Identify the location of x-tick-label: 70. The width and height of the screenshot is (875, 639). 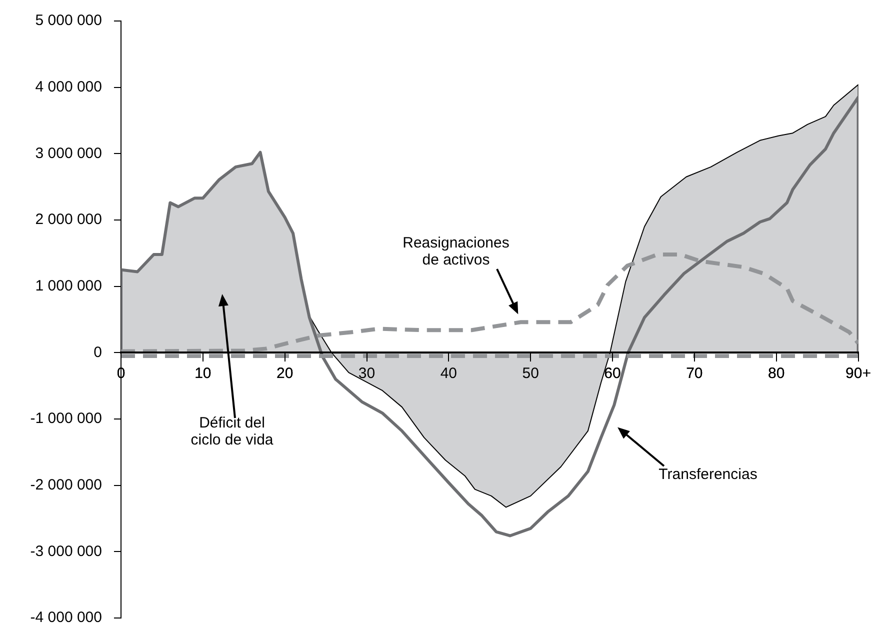
(694, 373).